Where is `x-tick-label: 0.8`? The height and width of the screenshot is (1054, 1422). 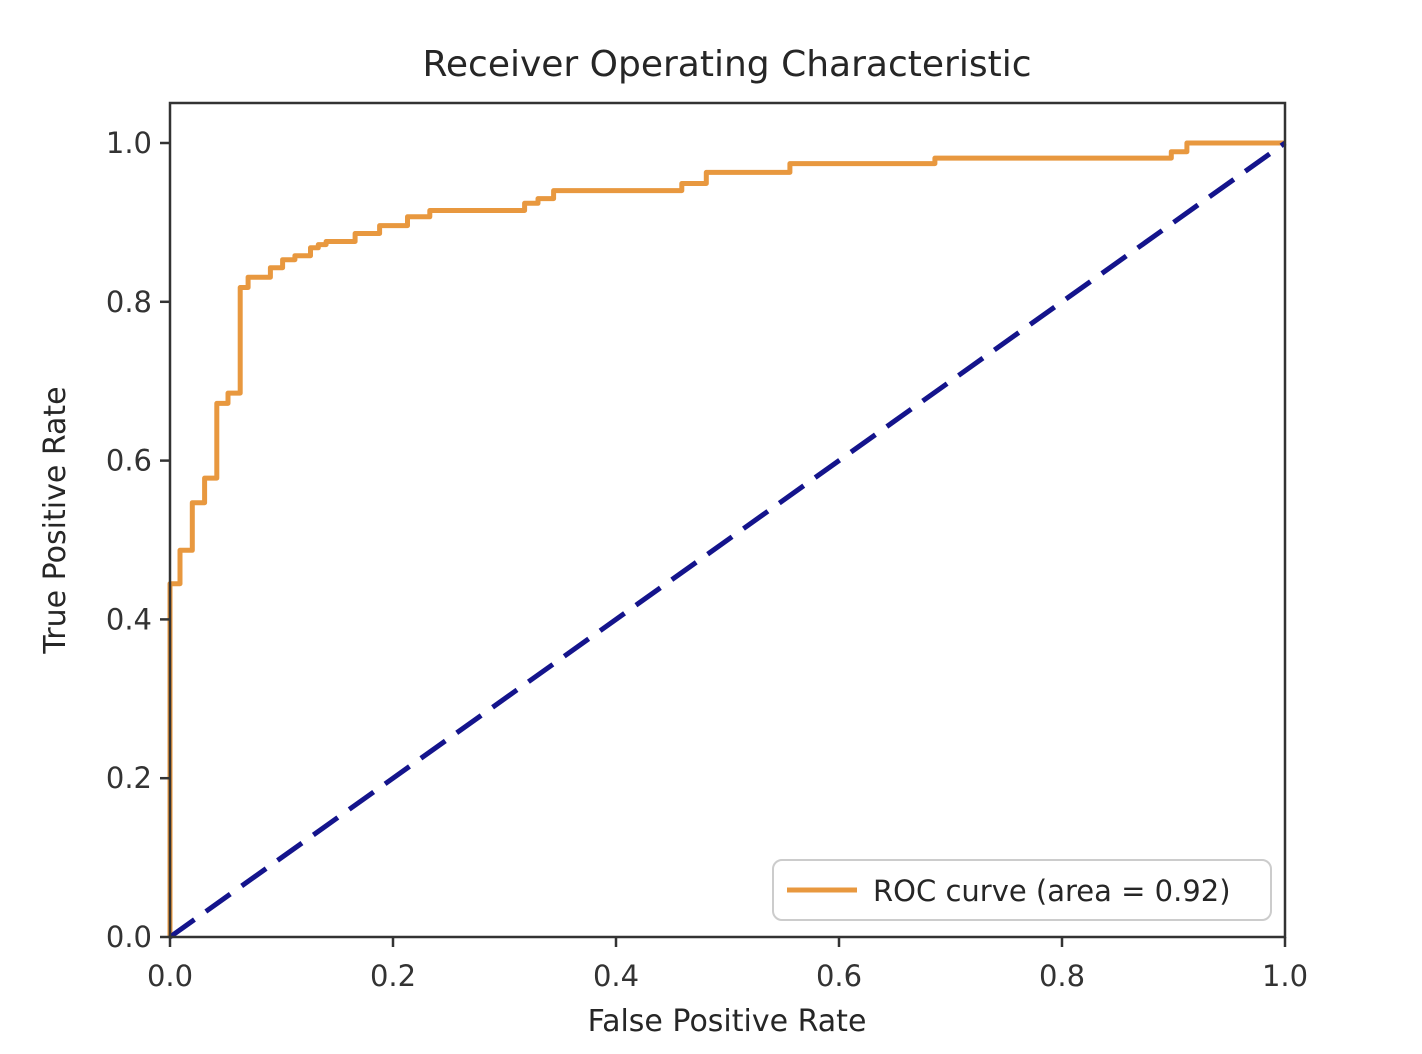 x-tick-label: 0.8 is located at coordinates (1062, 976).